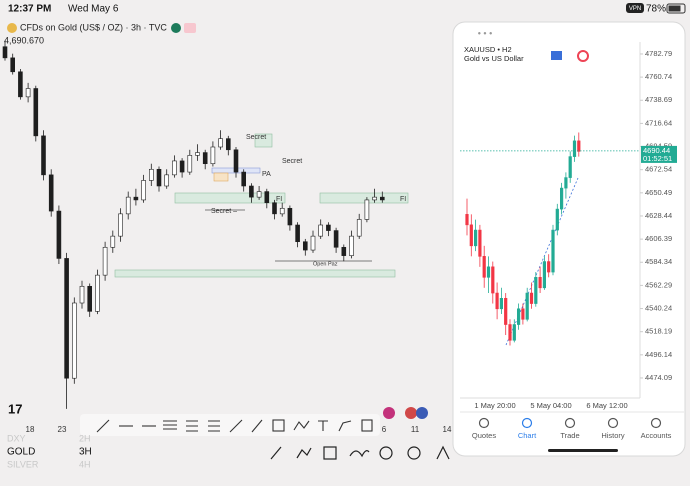 The height and width of the screenshot is (486, 690). I want to click on tab-label: Trade, so click(569, 435).